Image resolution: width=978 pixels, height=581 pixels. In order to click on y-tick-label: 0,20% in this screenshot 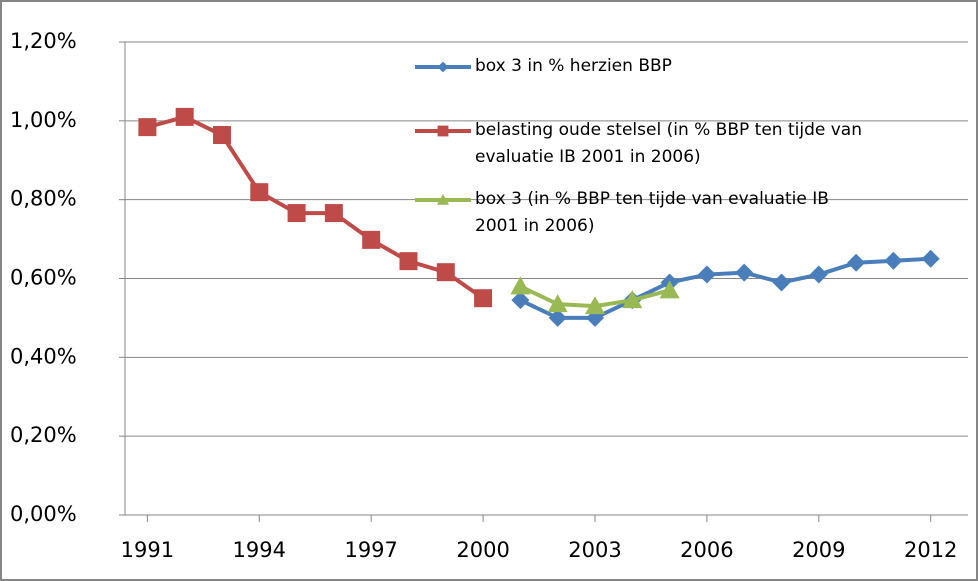, I will do `click(43, 435)`.